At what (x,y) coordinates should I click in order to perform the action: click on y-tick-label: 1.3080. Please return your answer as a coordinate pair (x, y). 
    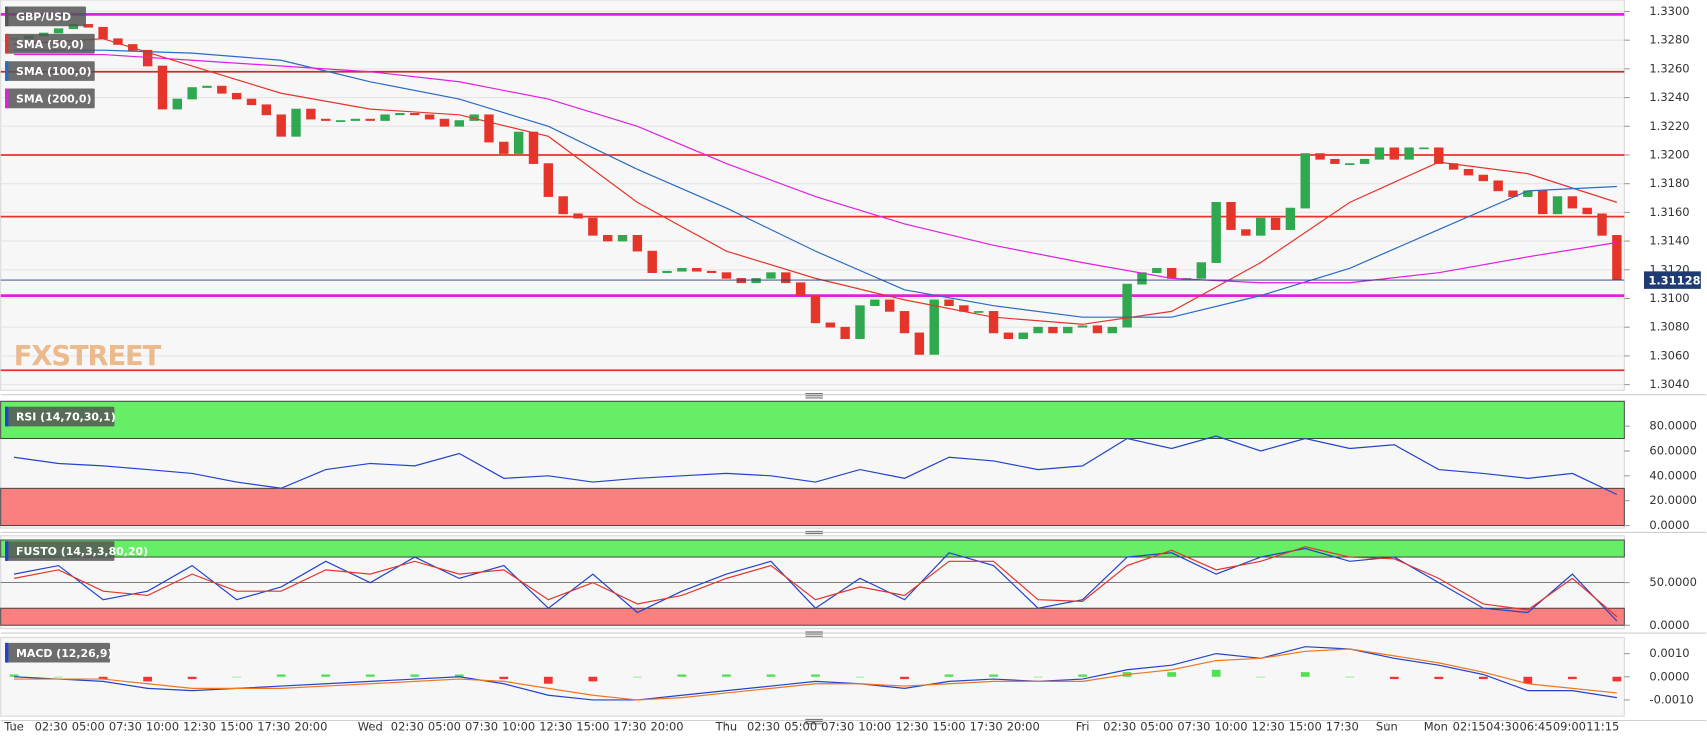
    Looking at the image, I should click on (1669, 327).